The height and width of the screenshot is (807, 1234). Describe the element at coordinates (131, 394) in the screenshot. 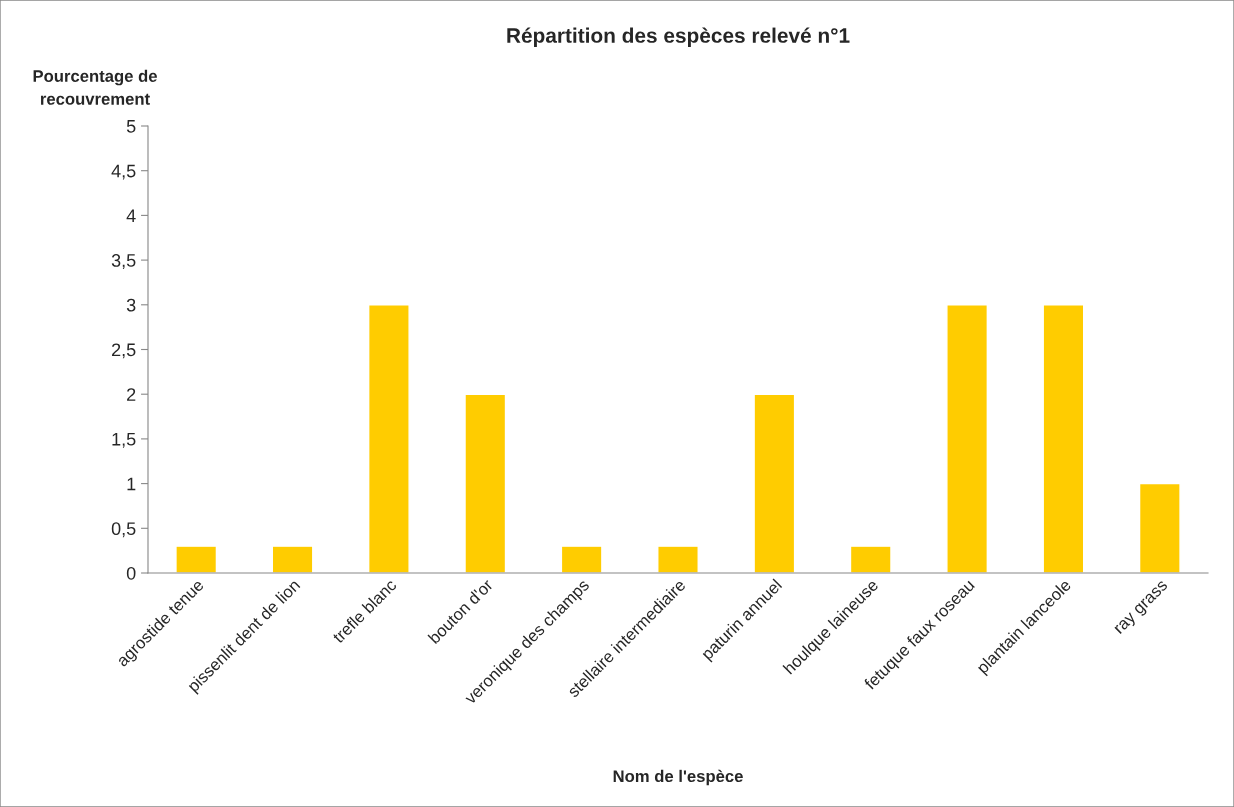

I see `y-tick-label: 2` at that location.